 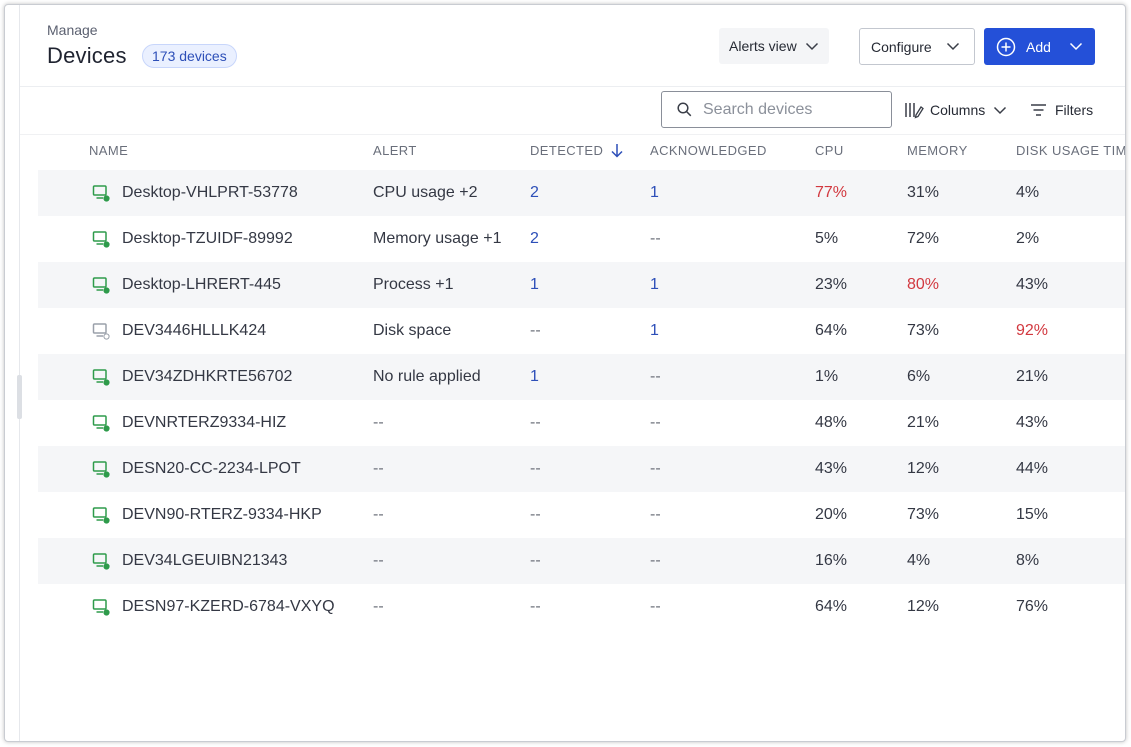 What do you see at coordinates (1032, 468) in the screenshot?
I see `cell-disk: 44%` at bounding box center [1032, 468].